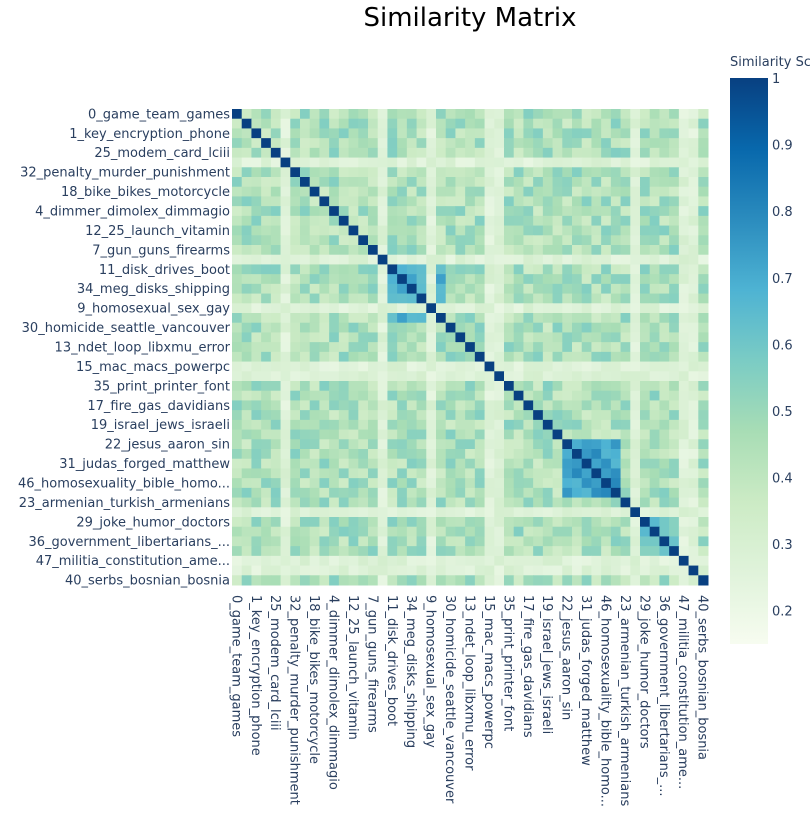 Image resolution: width=810 pixels, height=839 pixels. What do you see at coordinates (159, 114) in the screenshot?
I see `y-tick-label: 0_game_team_games` at bounding box center [159, 114].